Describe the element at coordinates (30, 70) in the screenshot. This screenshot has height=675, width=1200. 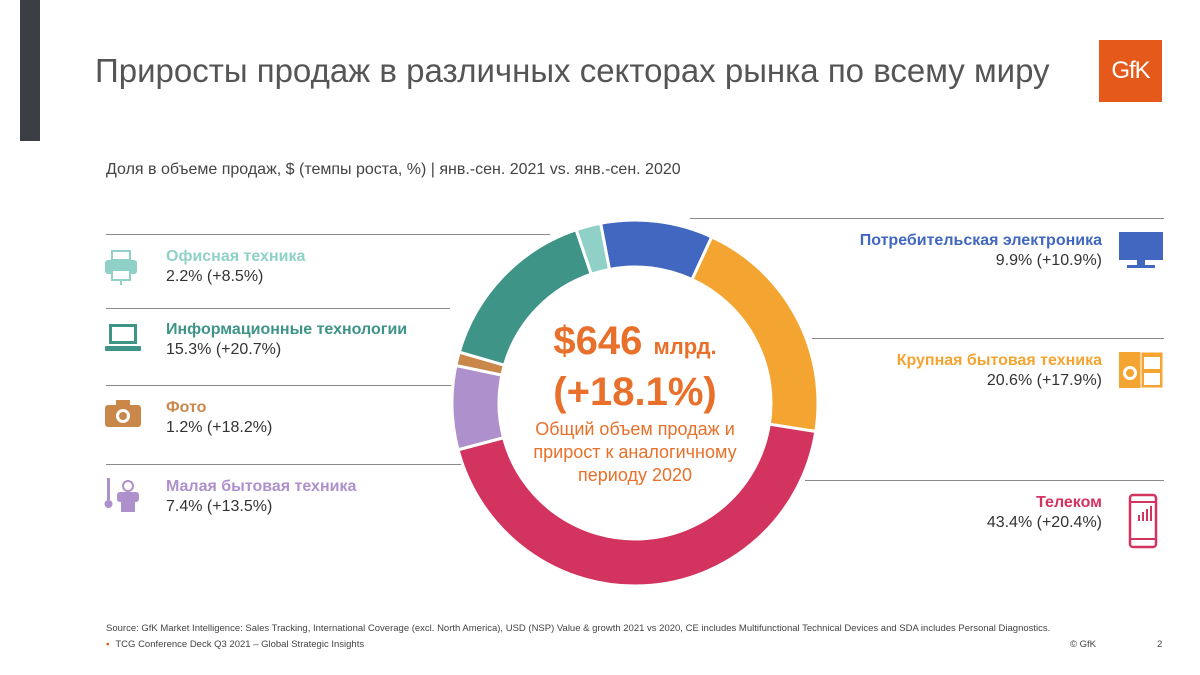
I see `side-accent-bar` at that location.